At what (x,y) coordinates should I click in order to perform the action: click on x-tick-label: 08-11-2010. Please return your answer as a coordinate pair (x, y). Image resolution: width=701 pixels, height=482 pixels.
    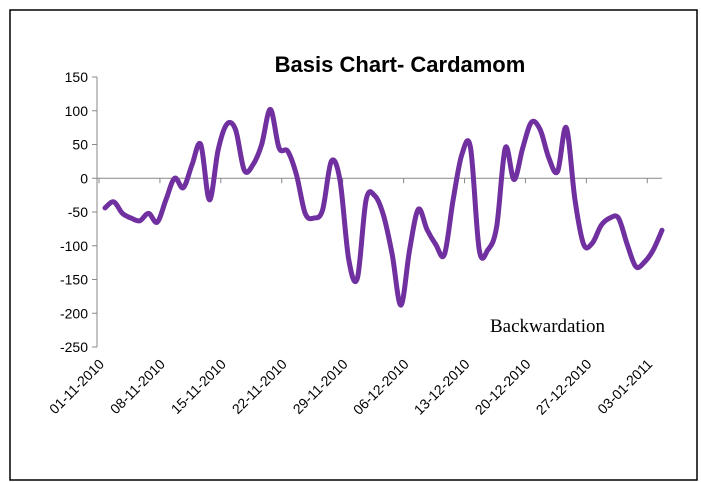
    Looking at the image, I should click on (137, 386).